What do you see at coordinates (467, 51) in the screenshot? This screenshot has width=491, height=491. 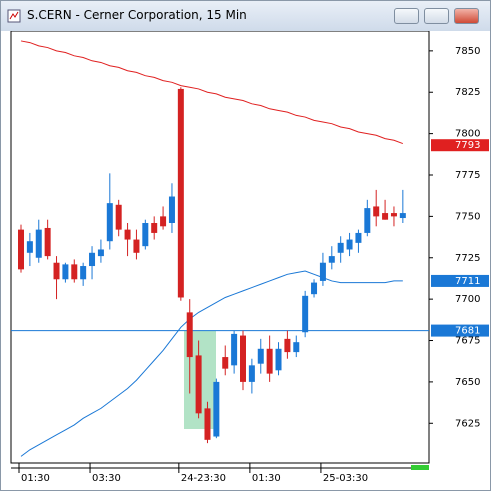 I see `y-tick-label: 7850` at bounding box center [467, 51].